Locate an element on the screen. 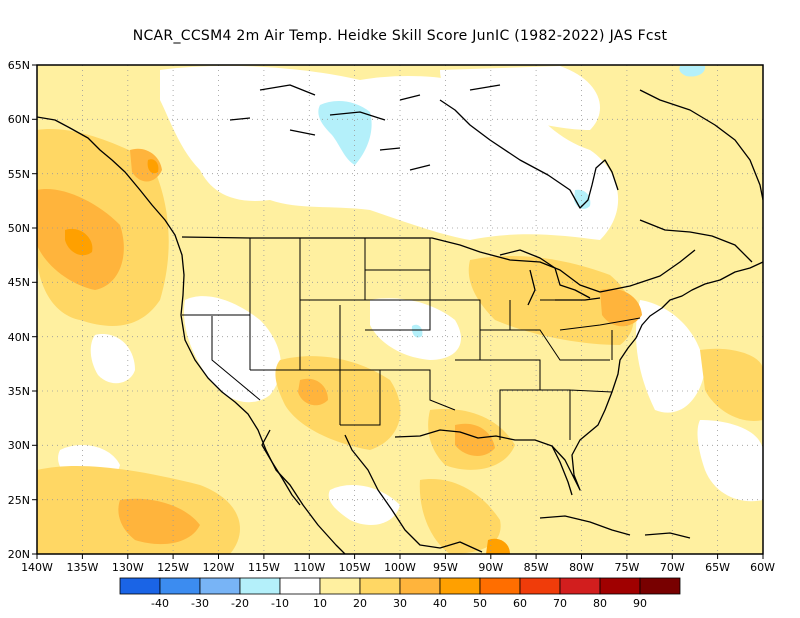 The height and width of the screenshot is (618, 800). orange-region-mexico is located at coordinates (460, 516).